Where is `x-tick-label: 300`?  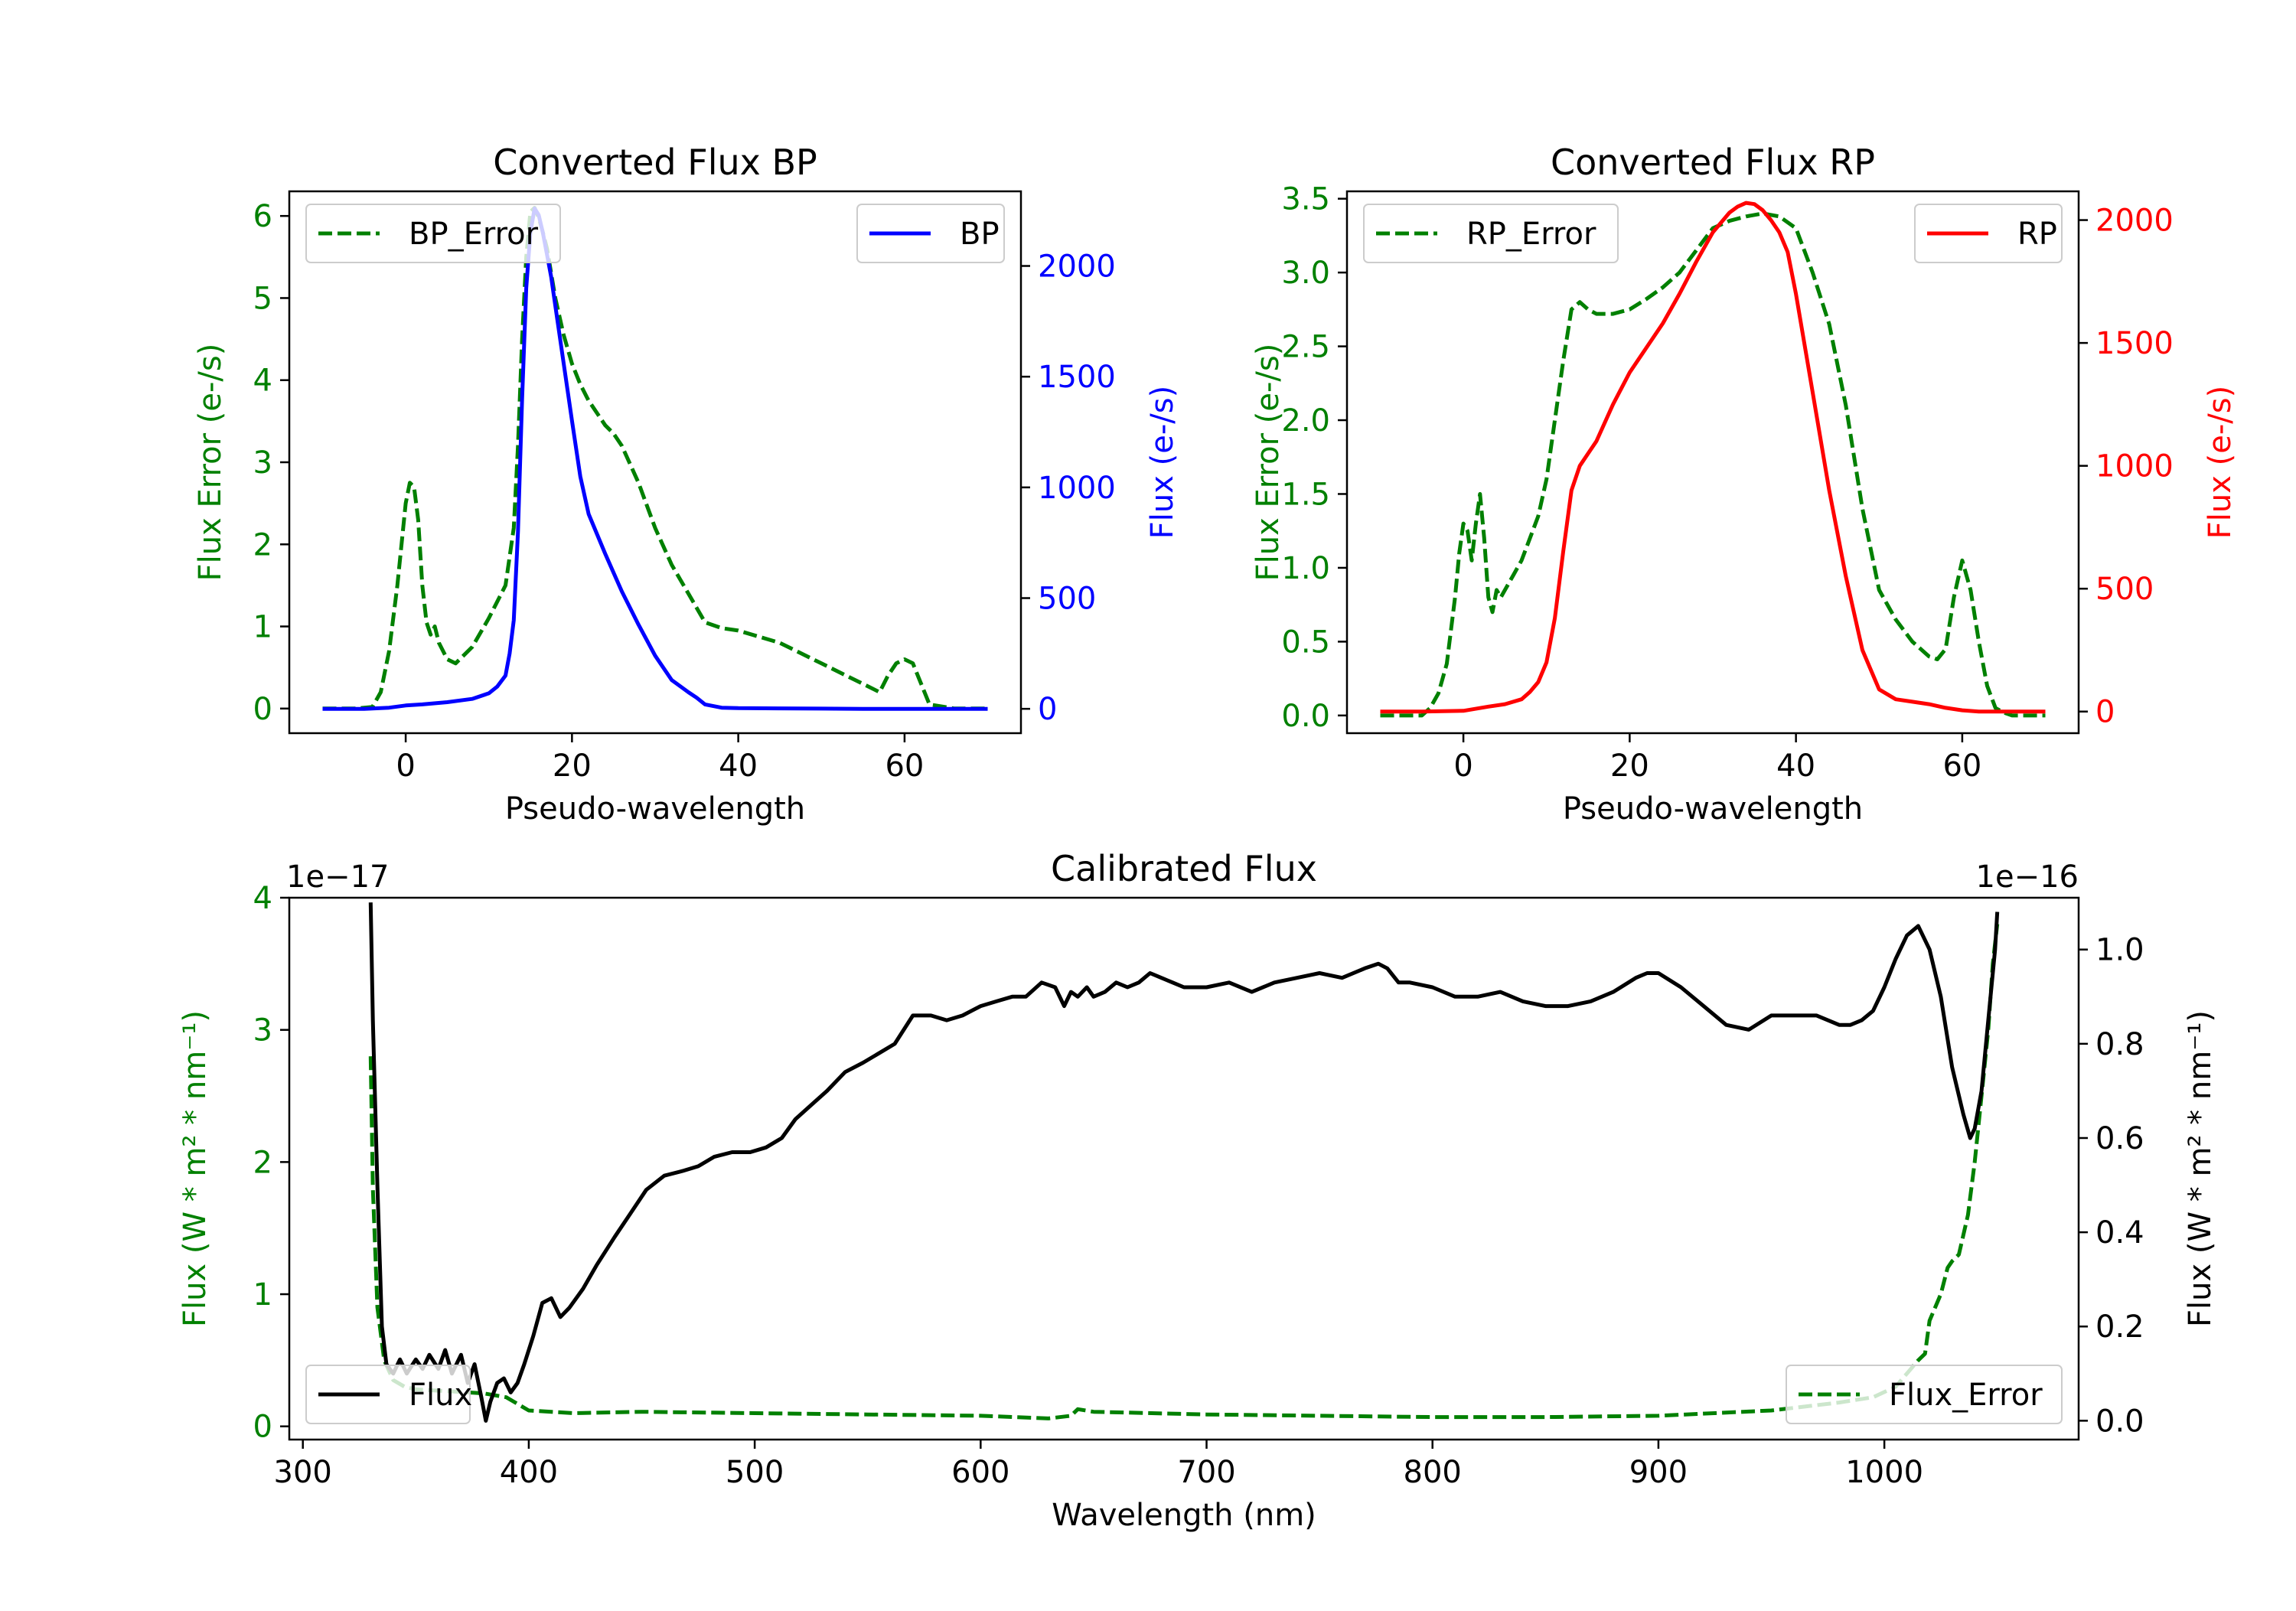 x-tick-label: 300 is located at coordinates (303, 1472).